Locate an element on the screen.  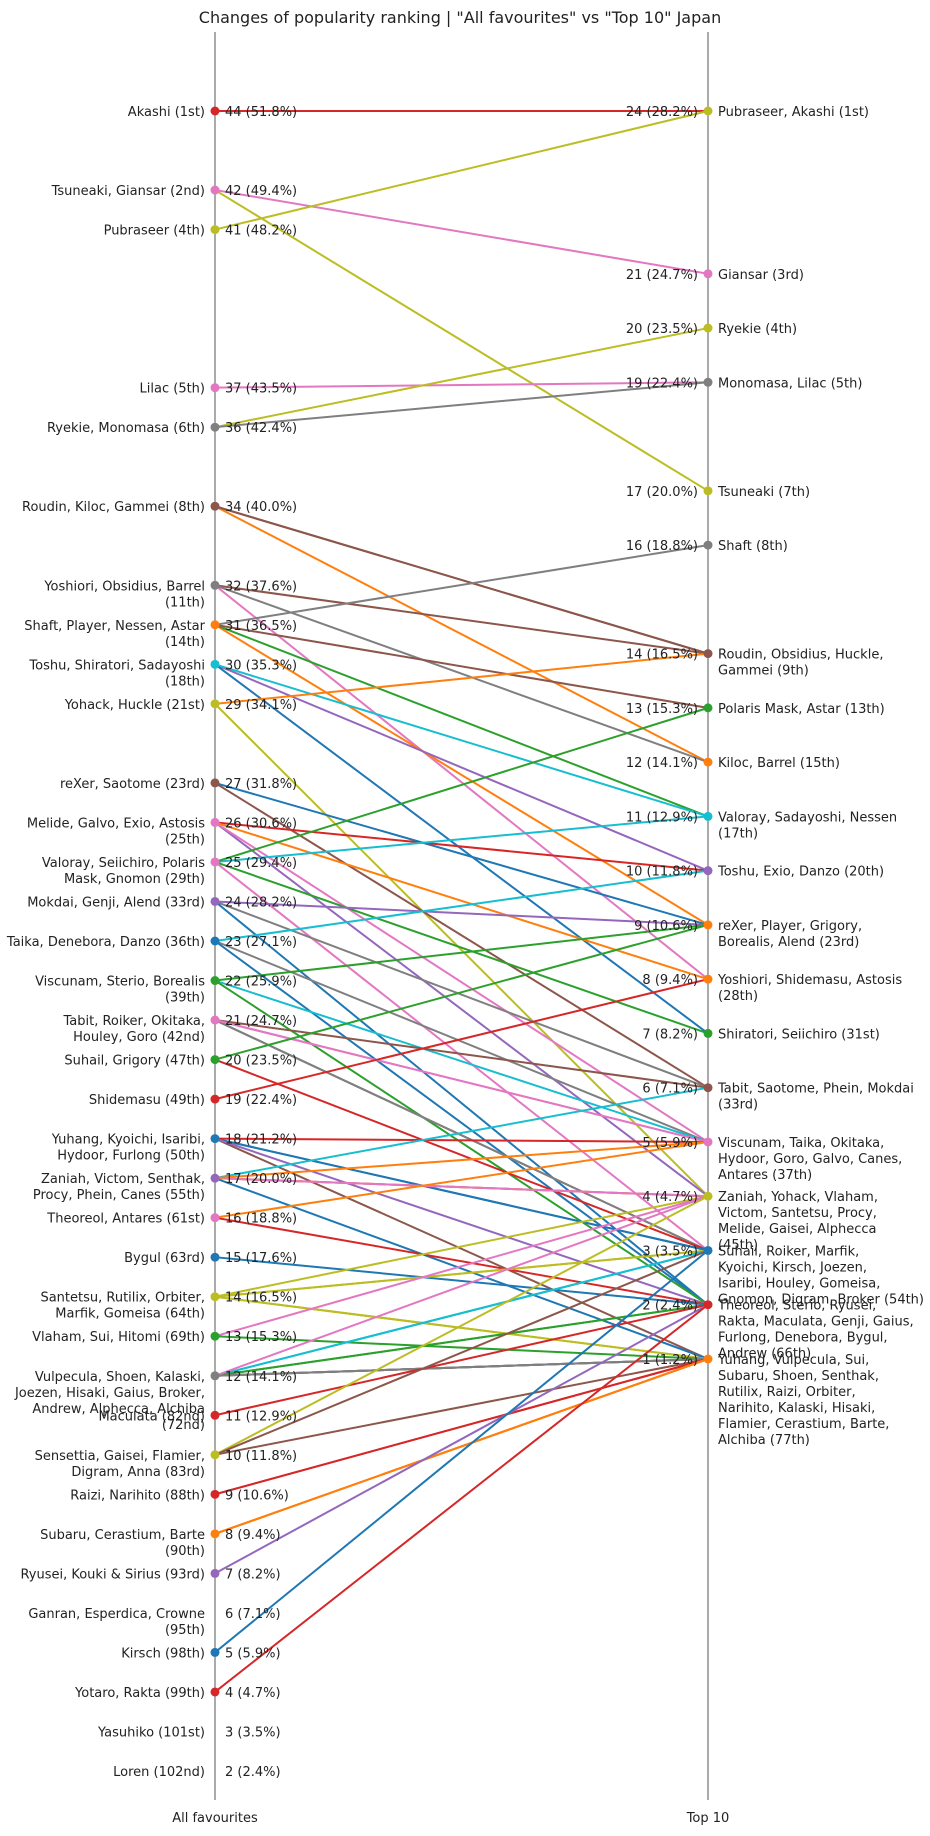
left-group-label: Vlaham, Sui, Hitomi (69th) is located at coordinates (118, 1337).